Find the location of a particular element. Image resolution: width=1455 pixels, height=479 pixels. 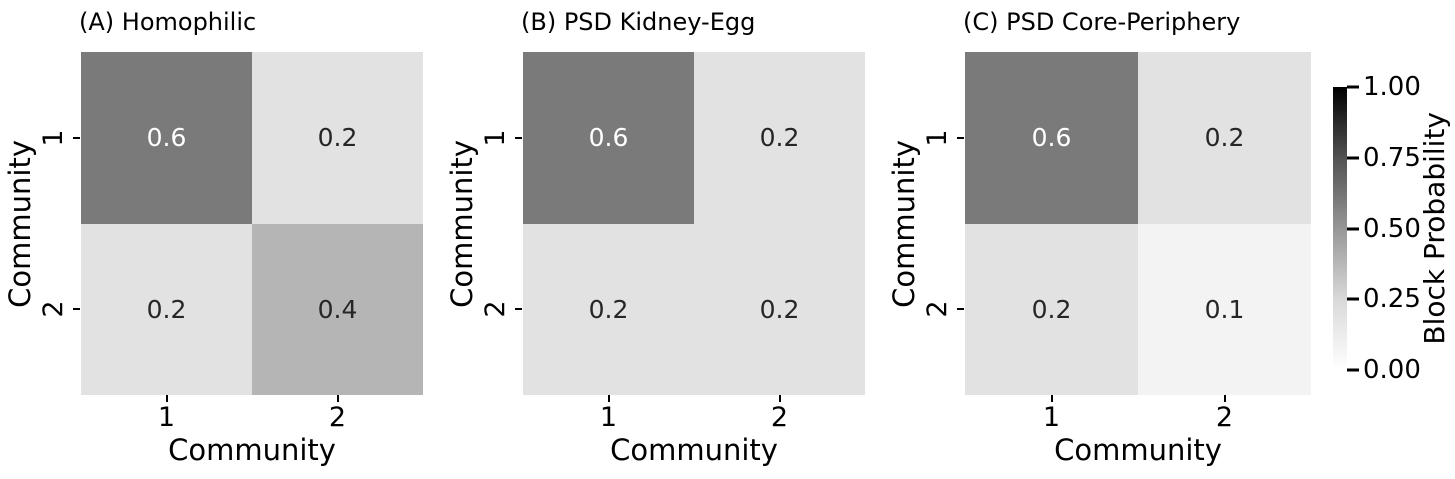

colorbar-tick-label: 0.00 is located at coordinates (1392, 370).